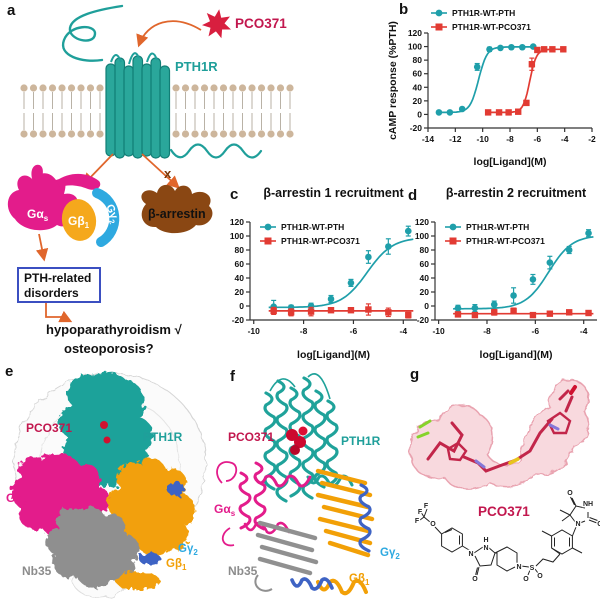 This screenshot has height=607, width=600. What do you see at coordinates (103, 481) in the screenshot?
I see `density-blobs` at bounding box center [103, 481].